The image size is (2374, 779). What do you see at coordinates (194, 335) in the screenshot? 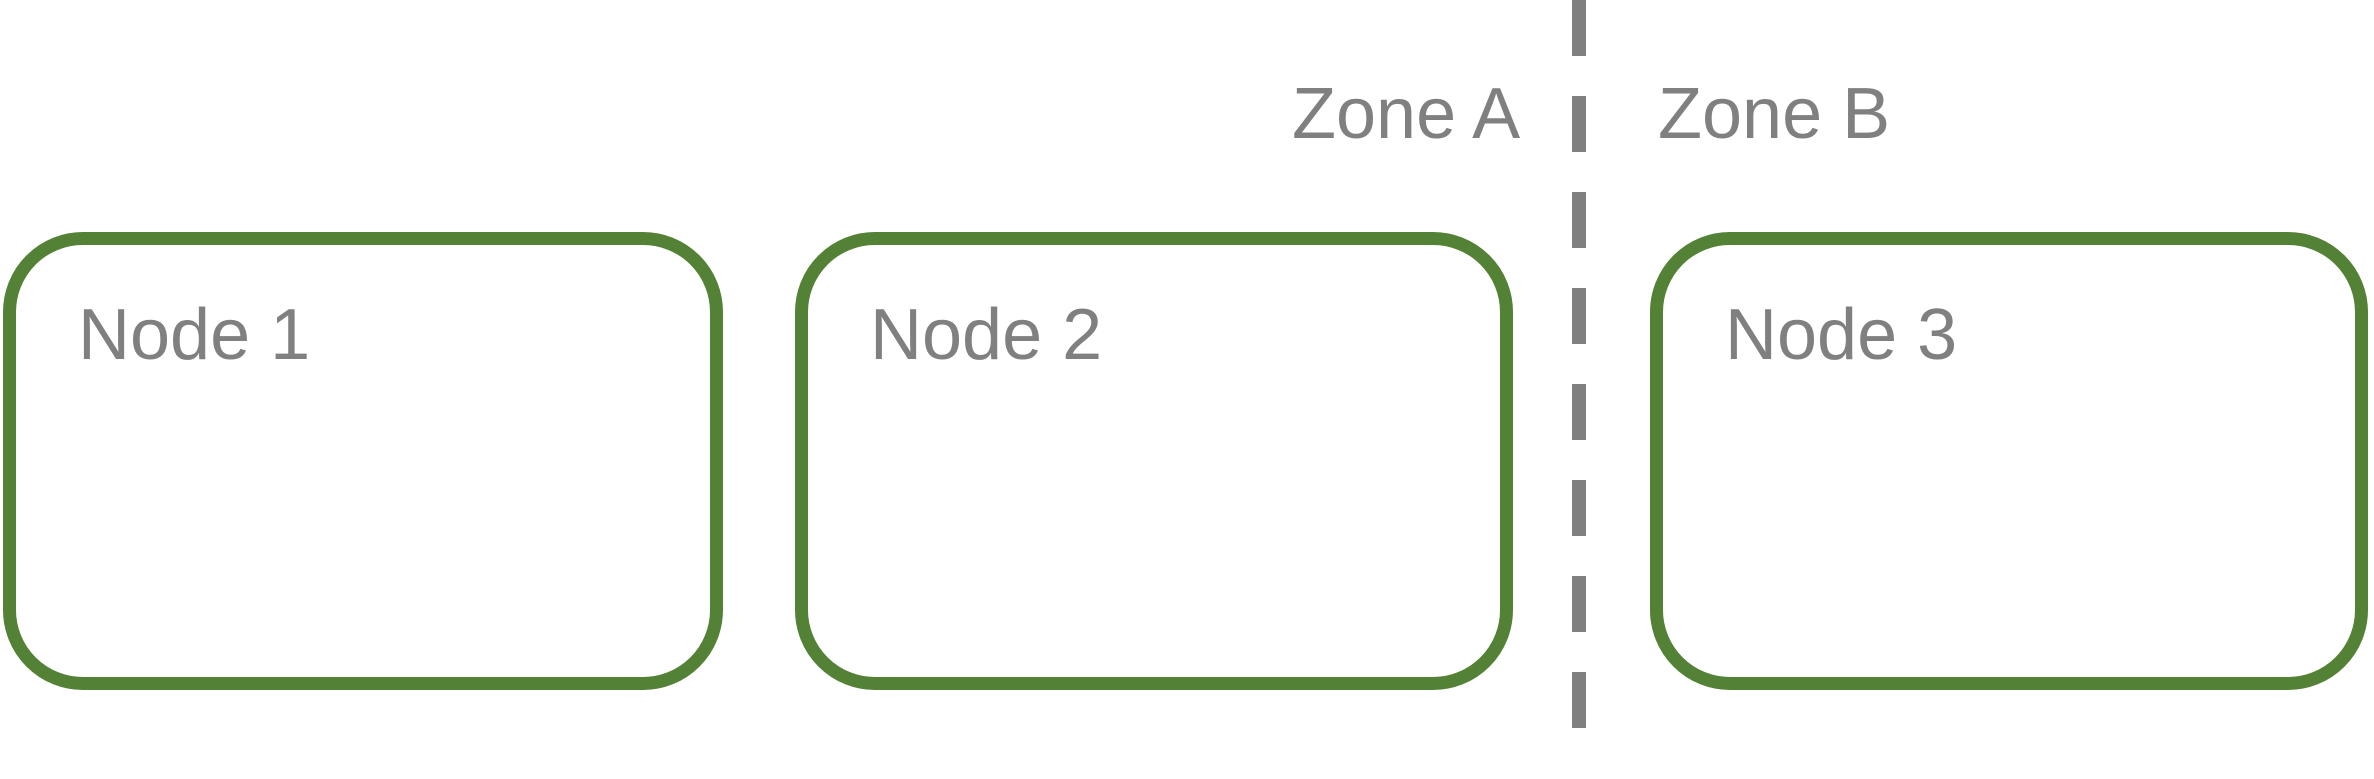
I see `node-1-label: Node 1` at bounding box center [194, 335].